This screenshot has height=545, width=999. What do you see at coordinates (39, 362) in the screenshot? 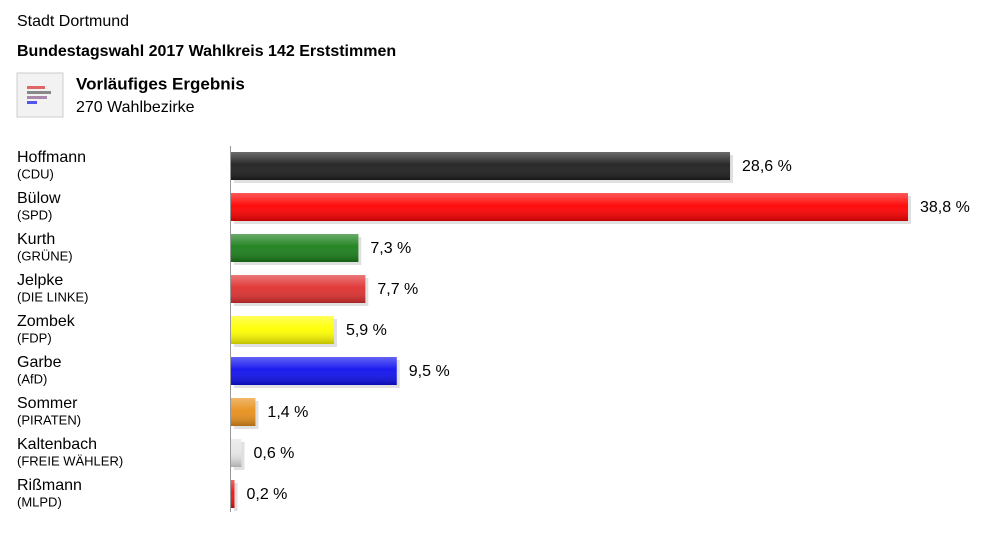
I see `candidate-name: Garbe` at bounding box center [39, 362].